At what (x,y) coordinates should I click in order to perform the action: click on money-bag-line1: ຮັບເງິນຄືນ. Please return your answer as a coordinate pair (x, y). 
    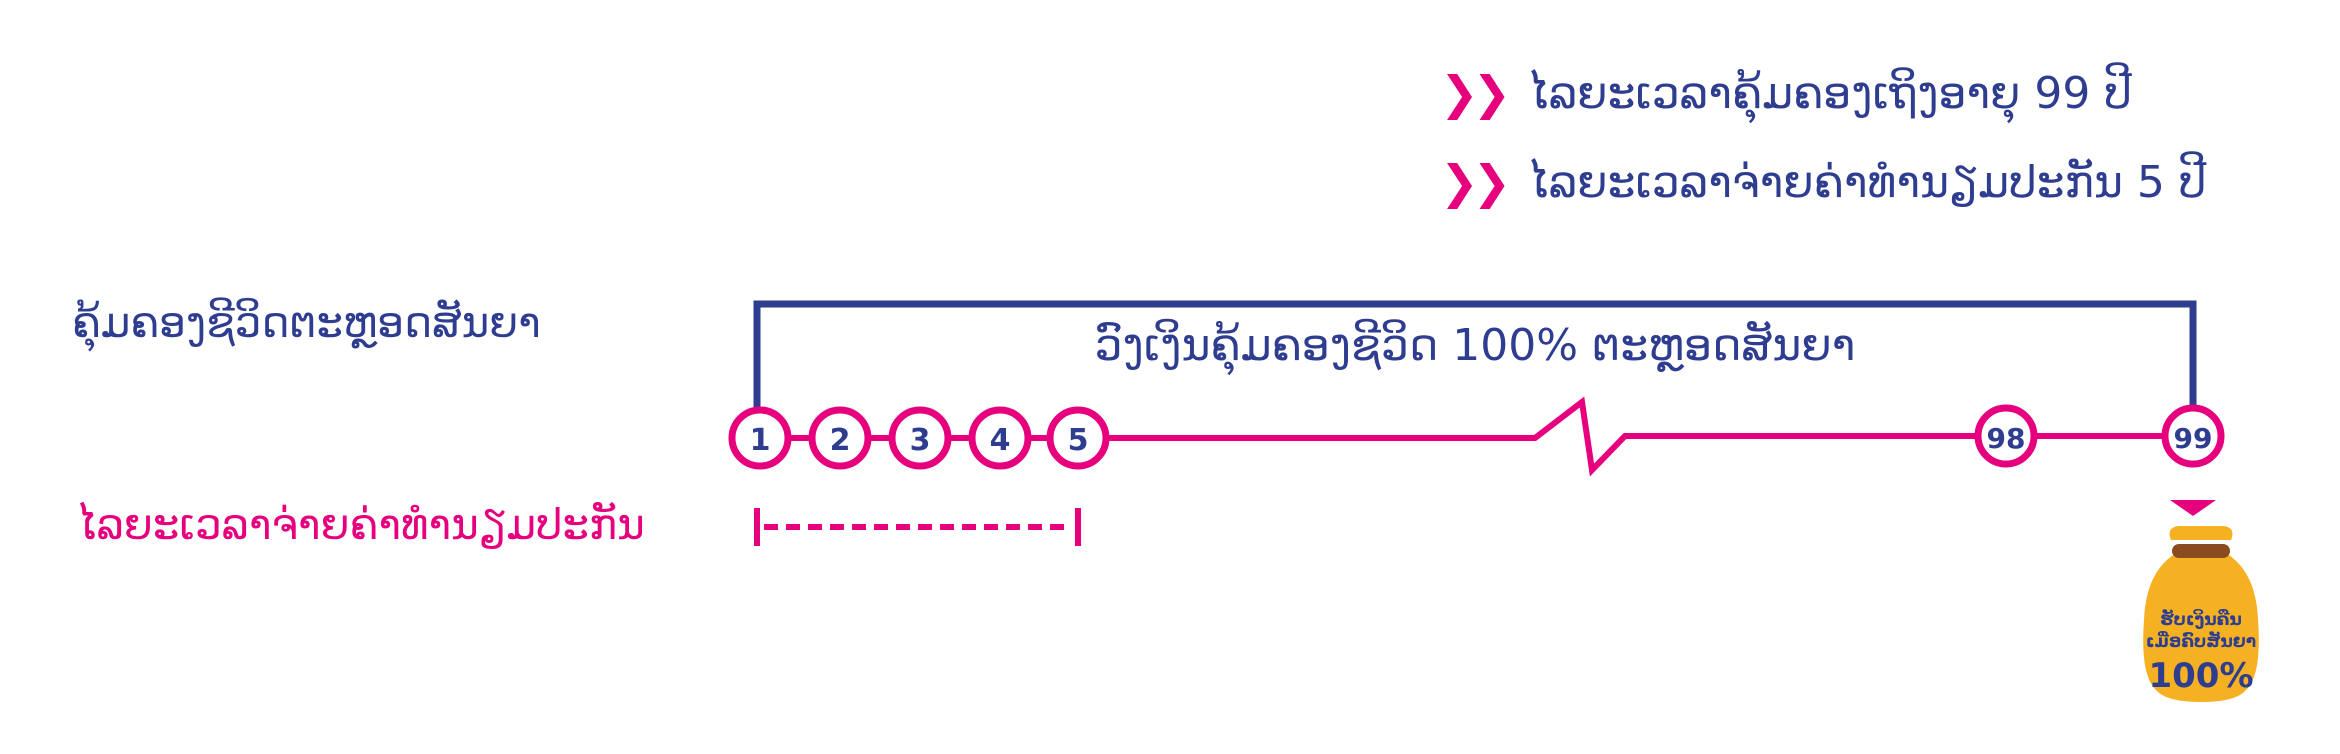
    Looking at the image, I should click on (2201, 620).